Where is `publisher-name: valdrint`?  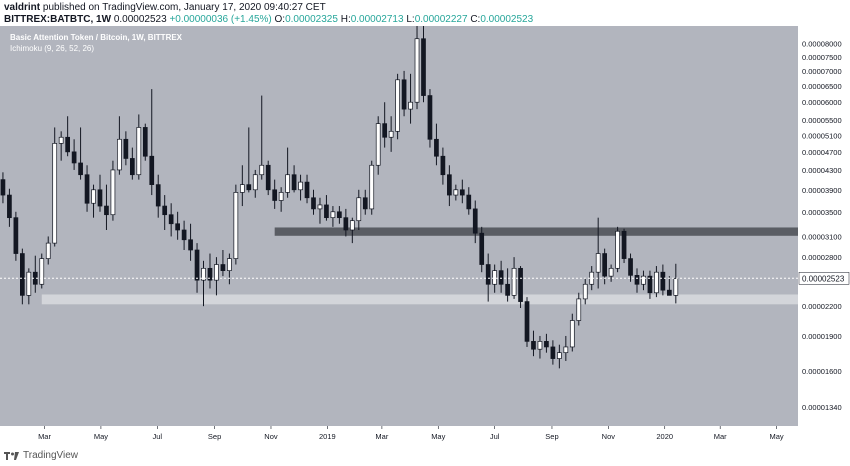
publisher-name: valdrint is located at coordinates (22, 7).